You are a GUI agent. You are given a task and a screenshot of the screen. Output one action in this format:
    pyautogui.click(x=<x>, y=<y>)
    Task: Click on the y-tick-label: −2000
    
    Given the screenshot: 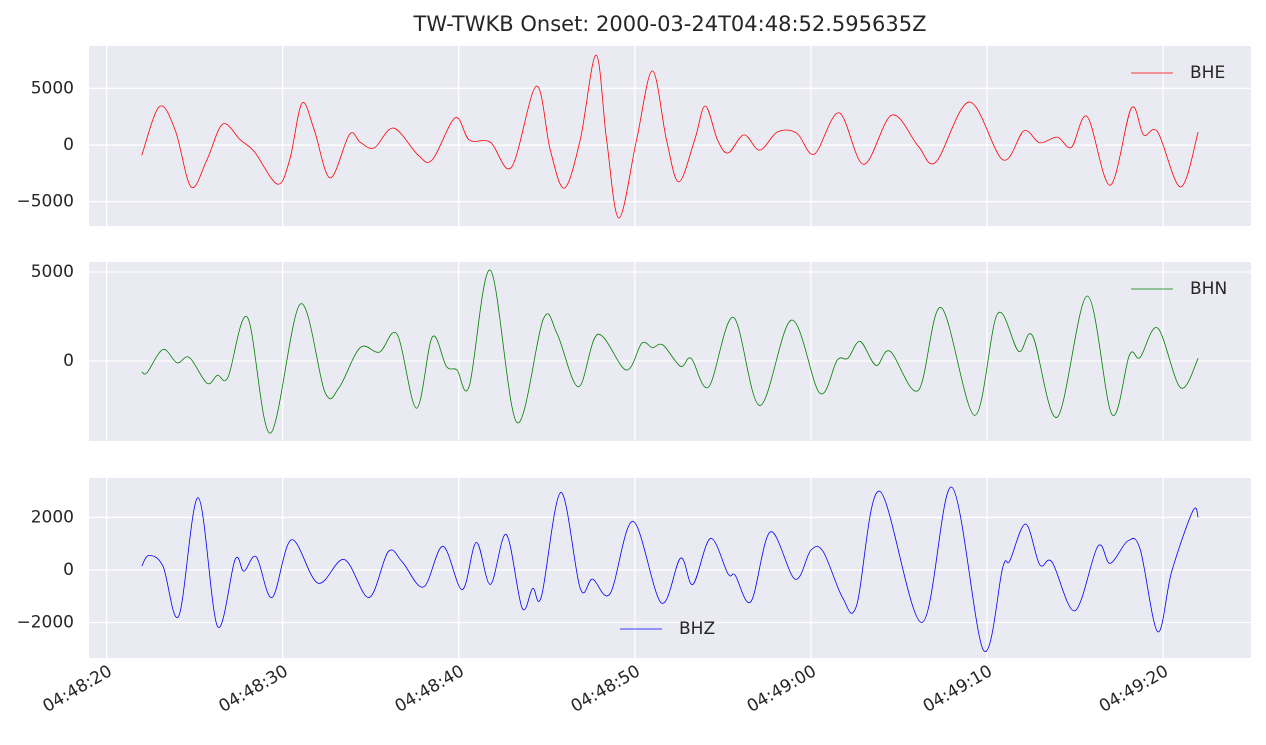 What is the action you would take?
    pyautogui.click(x=45, y=623)
    